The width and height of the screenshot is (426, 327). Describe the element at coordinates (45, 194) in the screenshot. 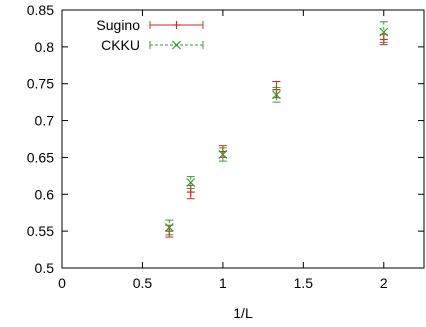

I see `y-tick-label: 0.6` at that location.